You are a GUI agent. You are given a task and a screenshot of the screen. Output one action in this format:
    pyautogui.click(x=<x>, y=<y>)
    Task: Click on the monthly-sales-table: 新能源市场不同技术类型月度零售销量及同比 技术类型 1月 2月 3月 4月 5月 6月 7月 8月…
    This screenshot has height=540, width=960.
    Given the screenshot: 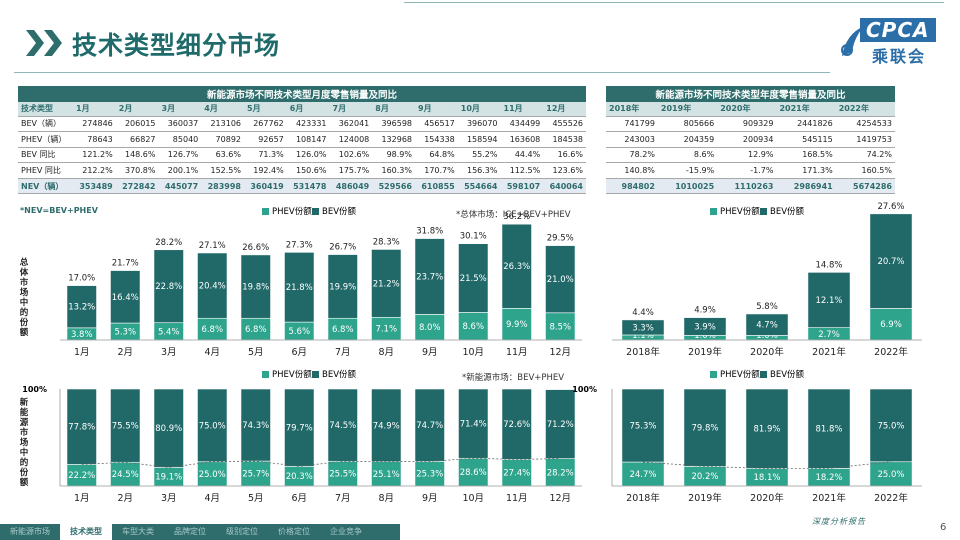 What is the action you would take?
    pyautogui.click(x=302, y=140)
    